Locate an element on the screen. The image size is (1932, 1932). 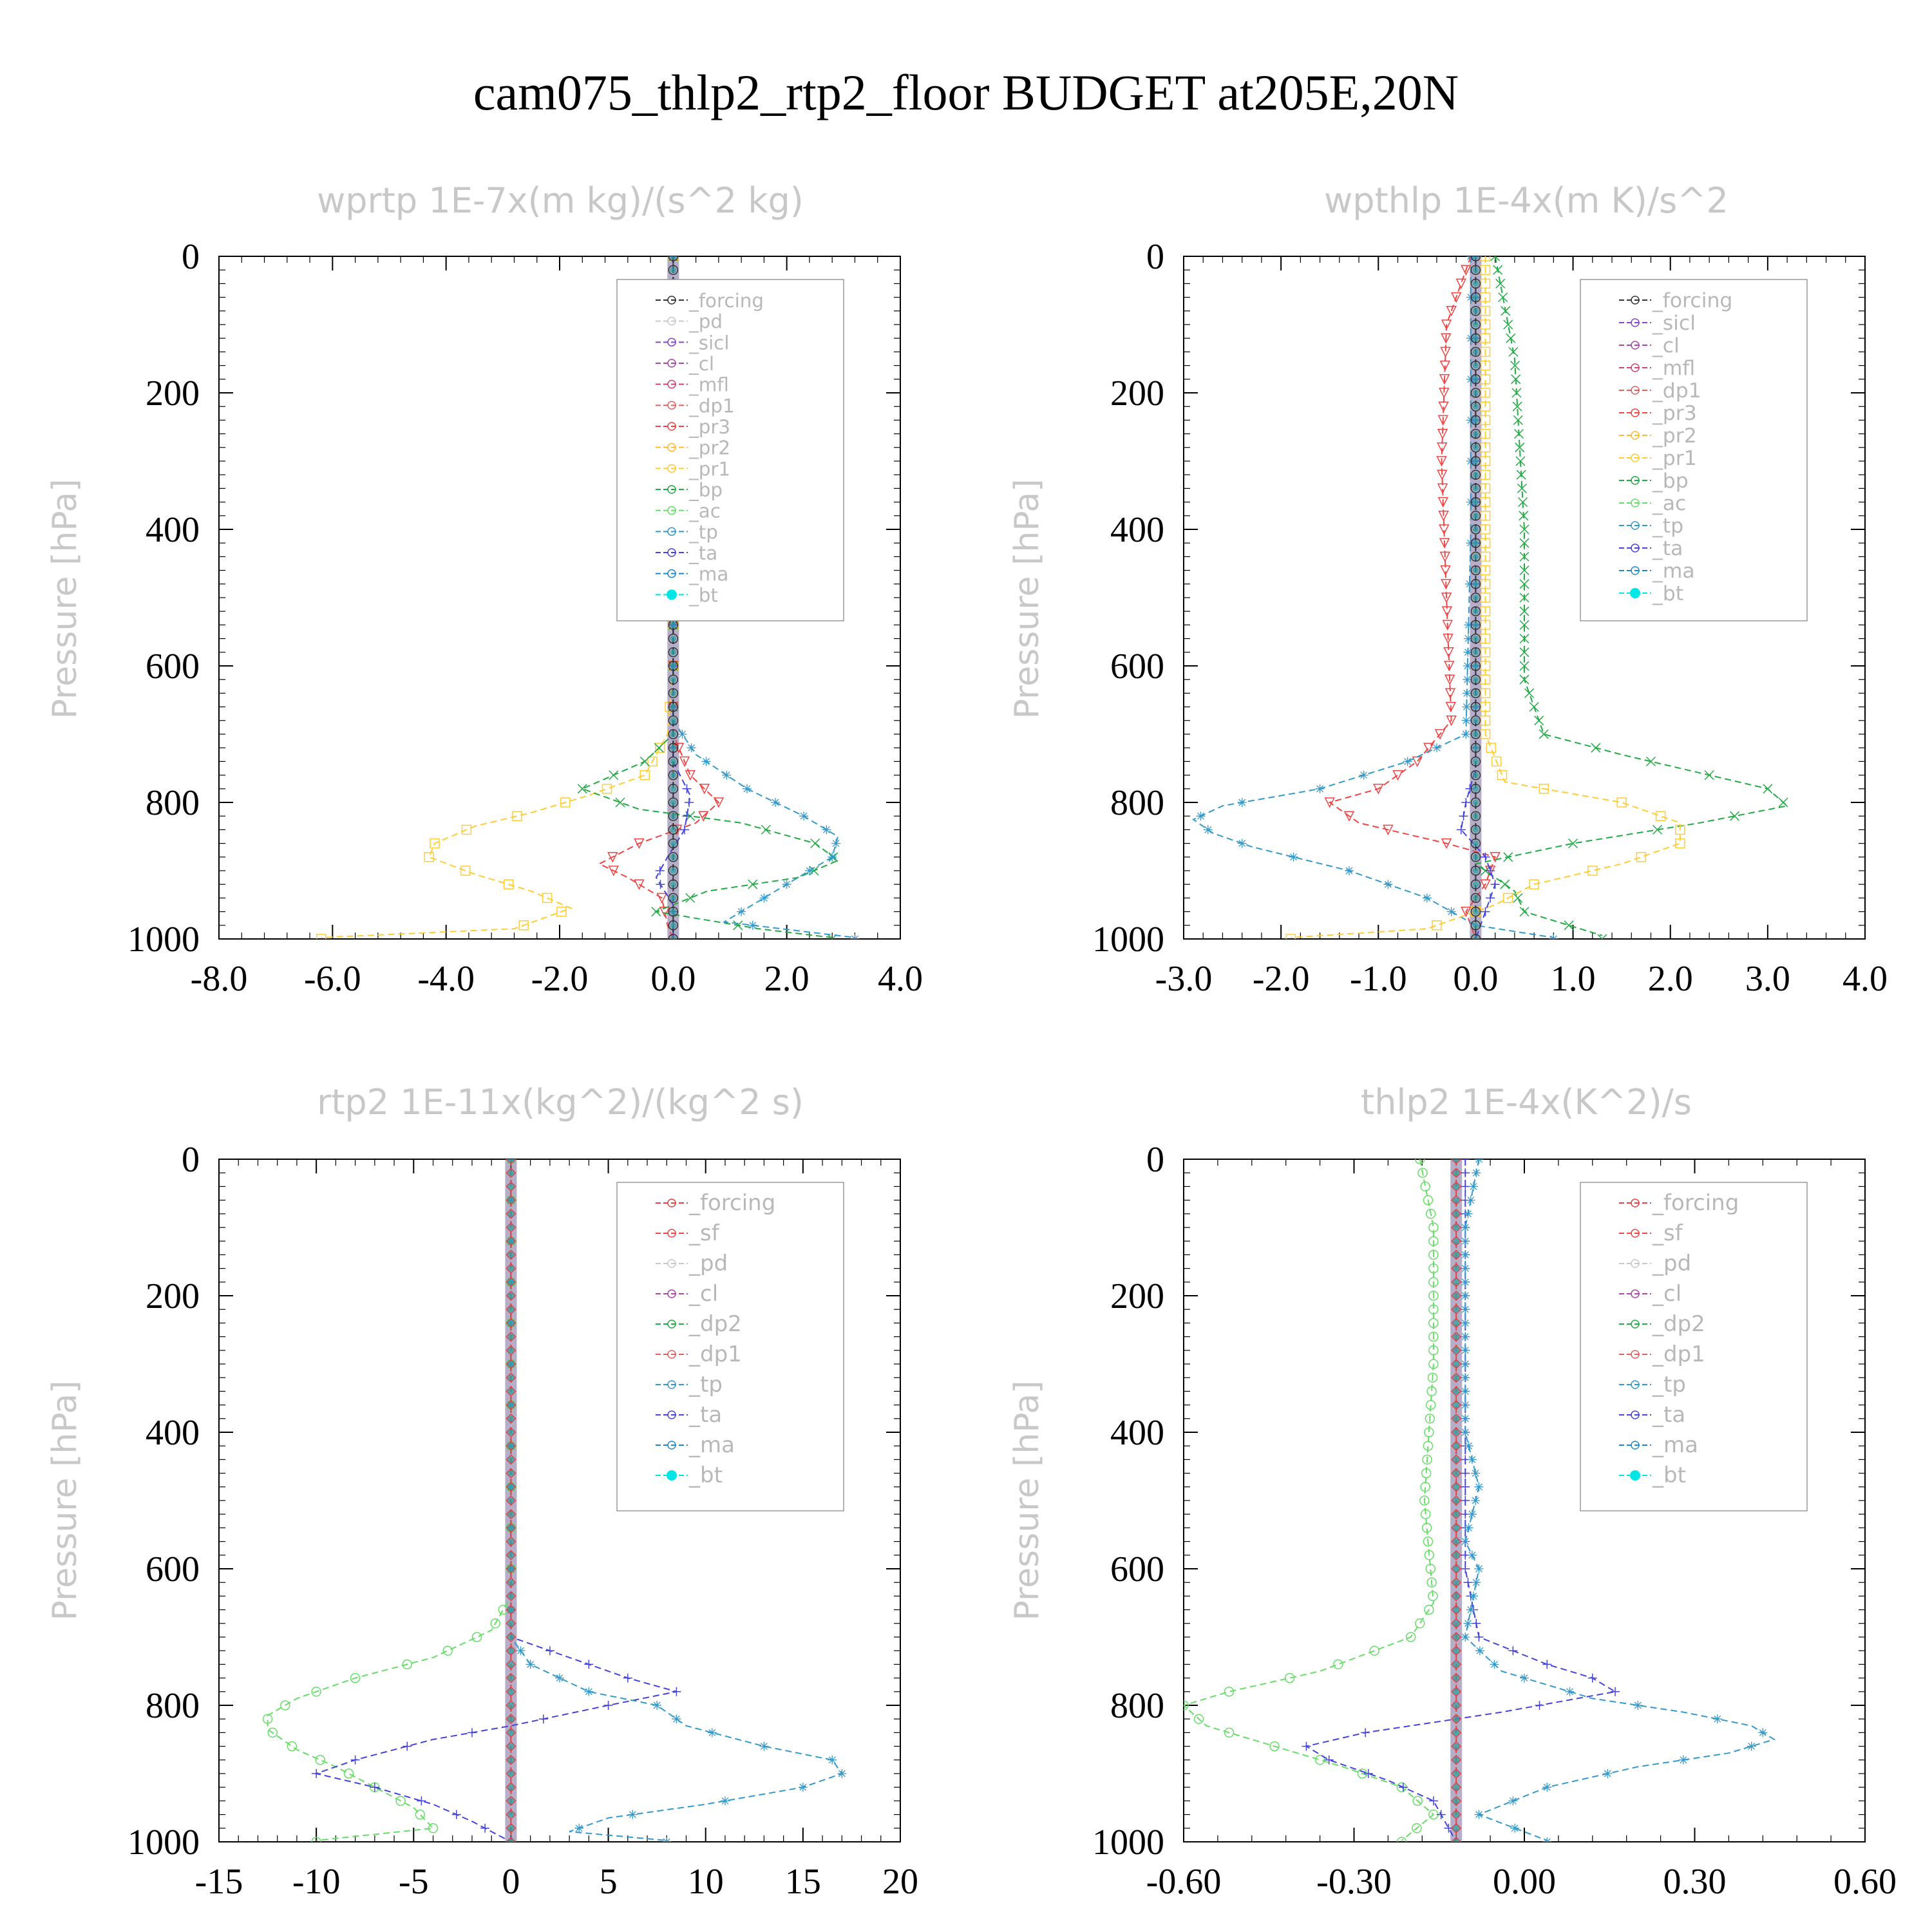
y-tick-label: 200 is located at coordinates (1137, 1296).